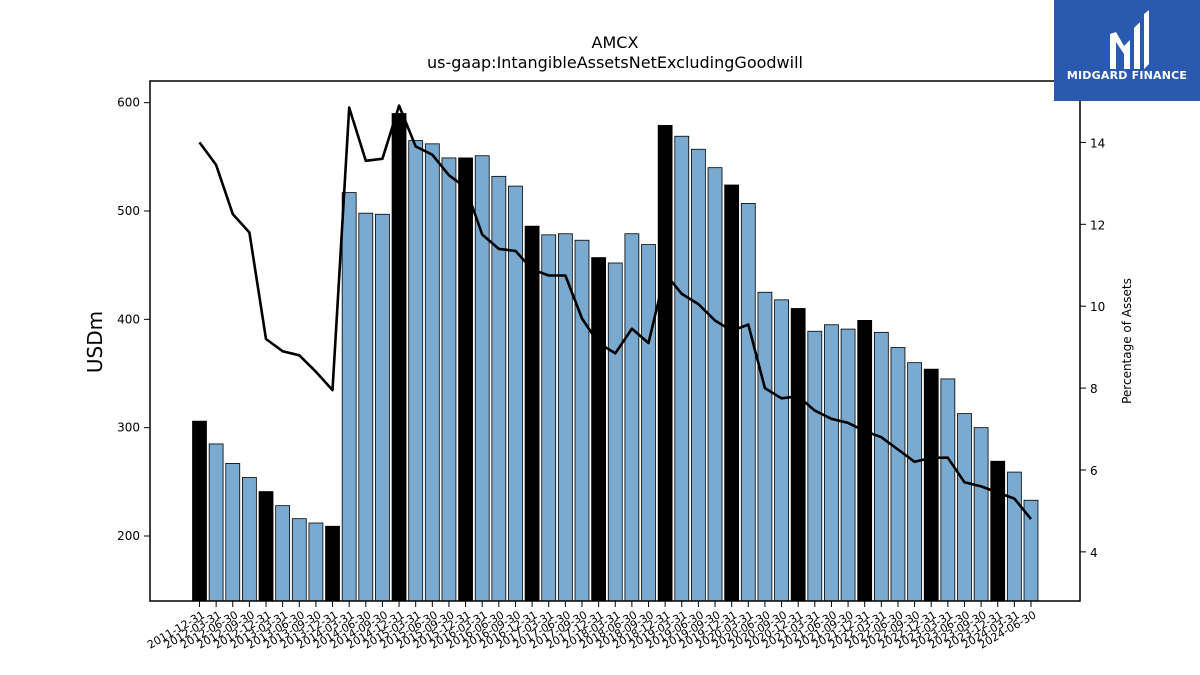 Image resolution: width=1200 pixels, height=675 pixels. What do you see at coordinates (128, 536) in the screenshot?
I see `y-tick-label: 200` at bounding box center [128, 536].